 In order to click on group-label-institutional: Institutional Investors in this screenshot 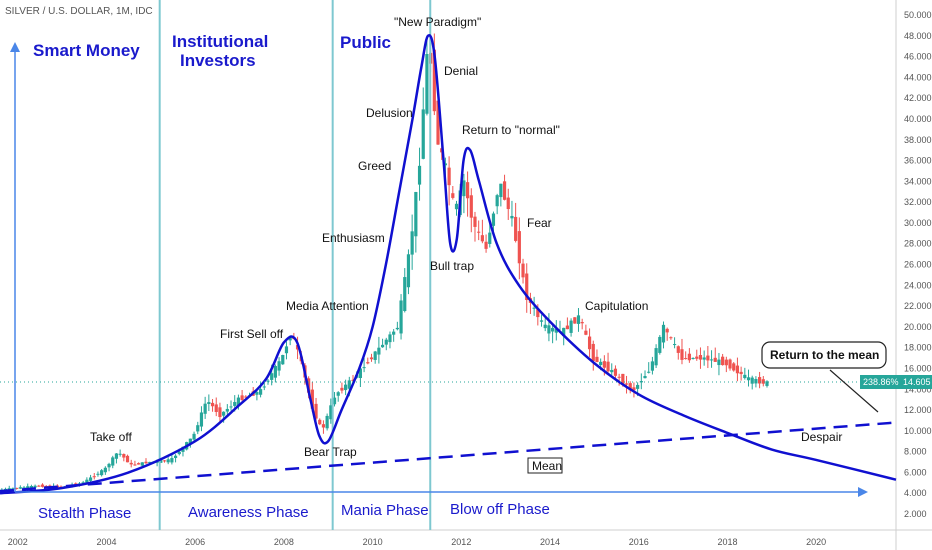, I will do `click(222, 51)`.